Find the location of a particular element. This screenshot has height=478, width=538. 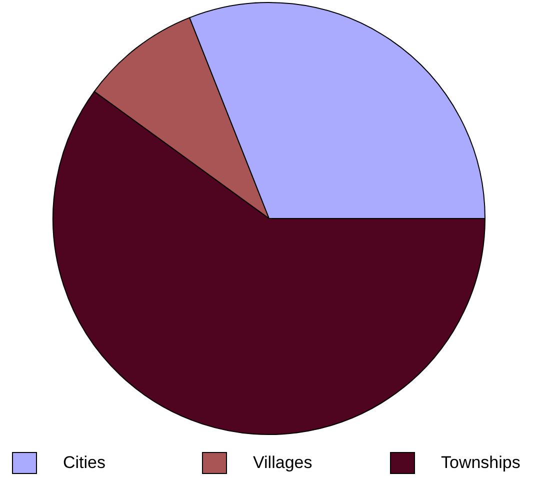

legend-label: Villages is located at coordinates (282, 463).